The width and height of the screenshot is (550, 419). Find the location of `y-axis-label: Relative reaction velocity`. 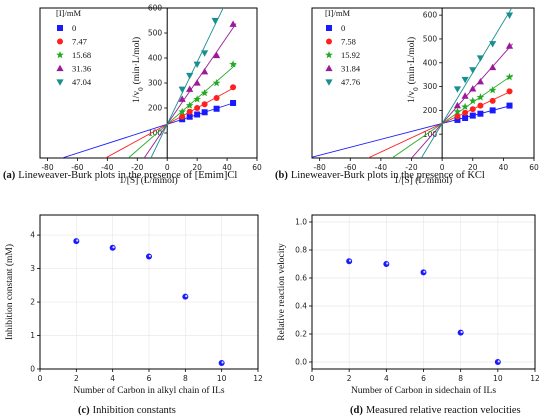

y-axis-label: Relative reaction velocity is located at coordinates (282, 292).